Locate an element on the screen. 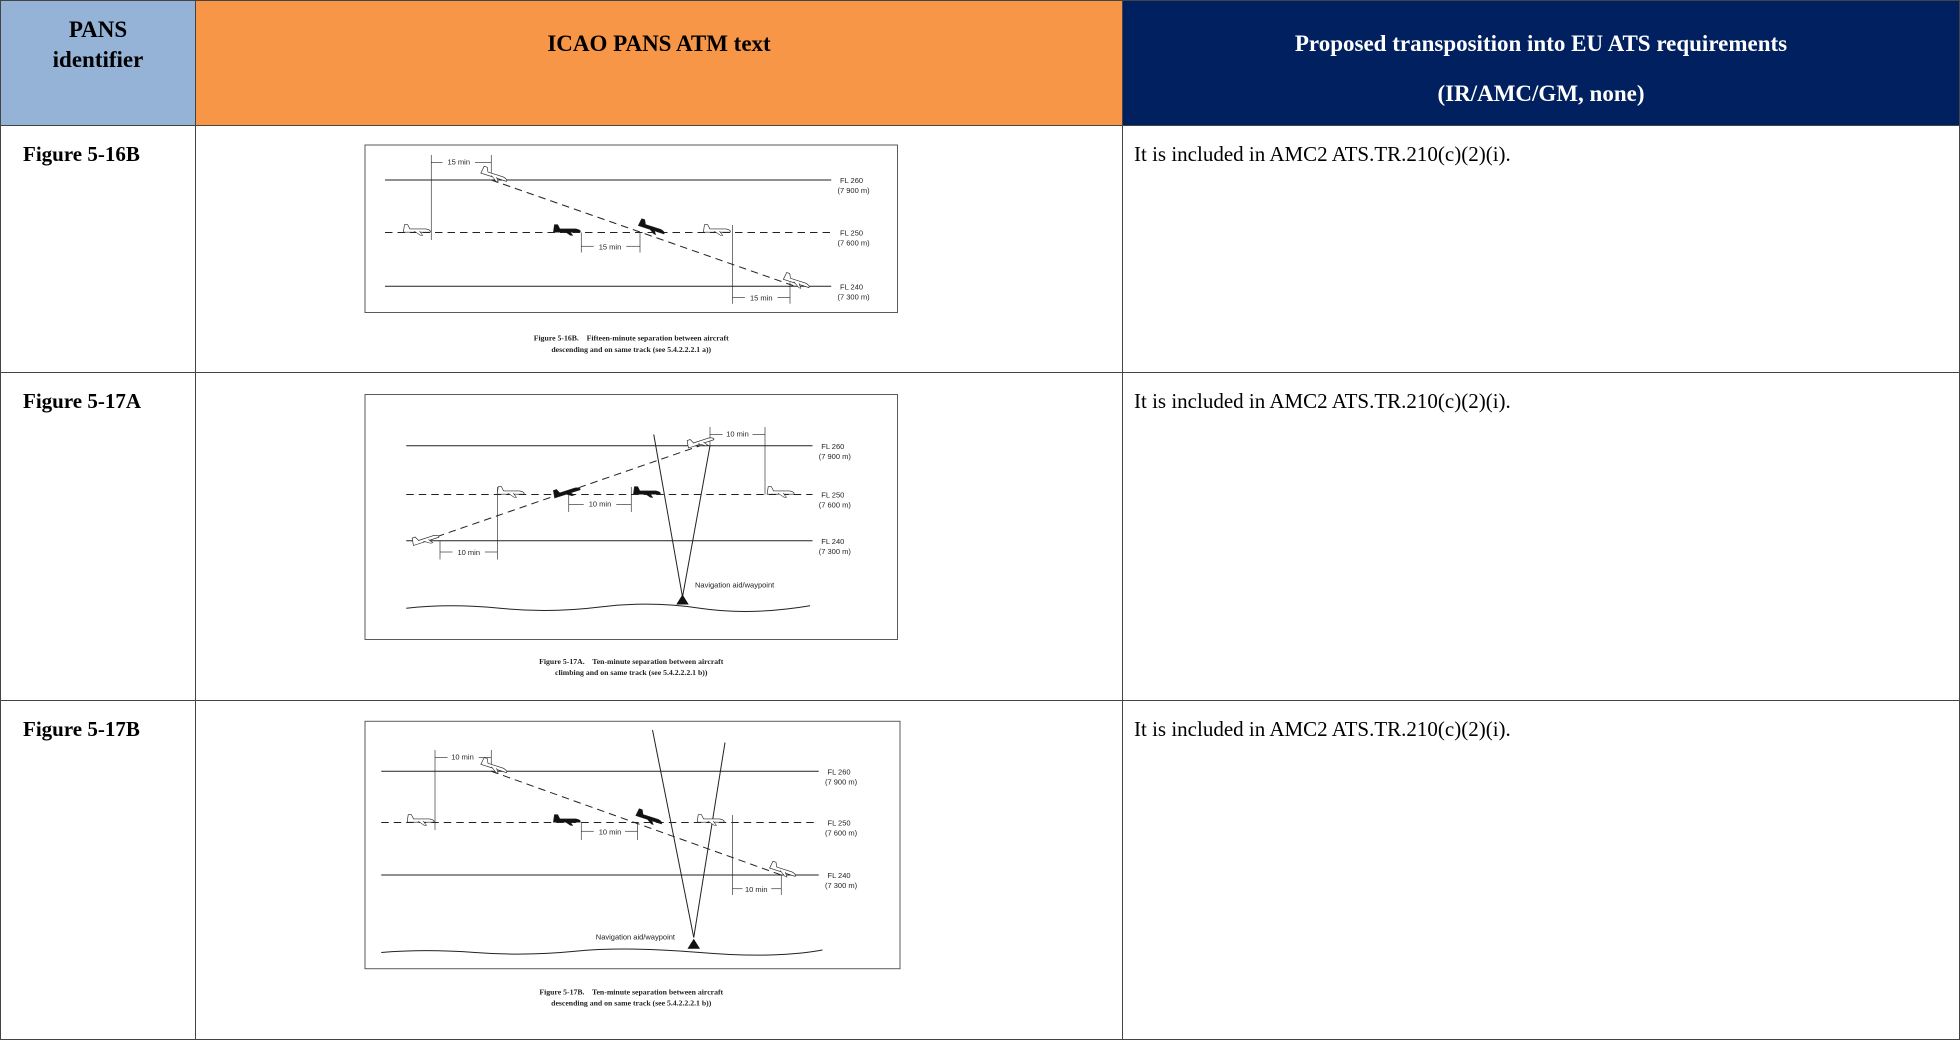 This screenshot has width=1960, height=1040. header-identifier: PANS identifier is located at coordinates (98, 44).